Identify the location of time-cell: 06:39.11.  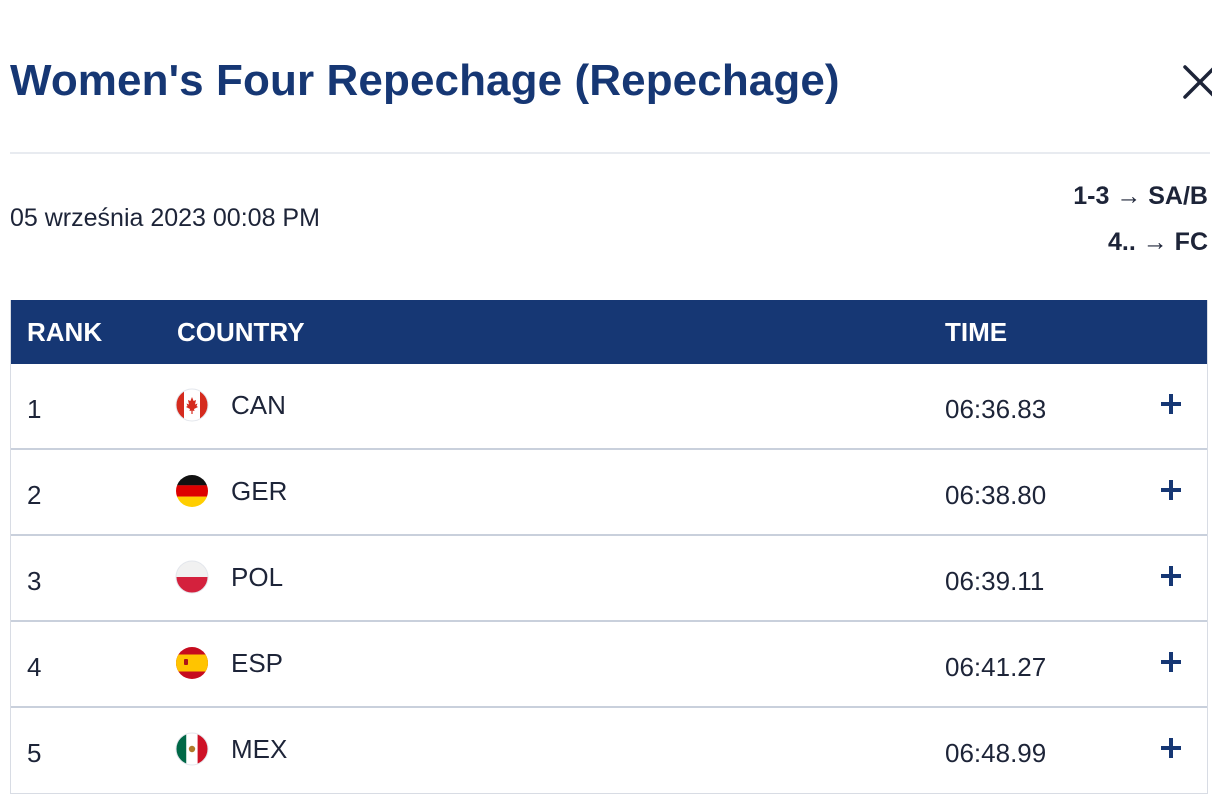
(995, 581).